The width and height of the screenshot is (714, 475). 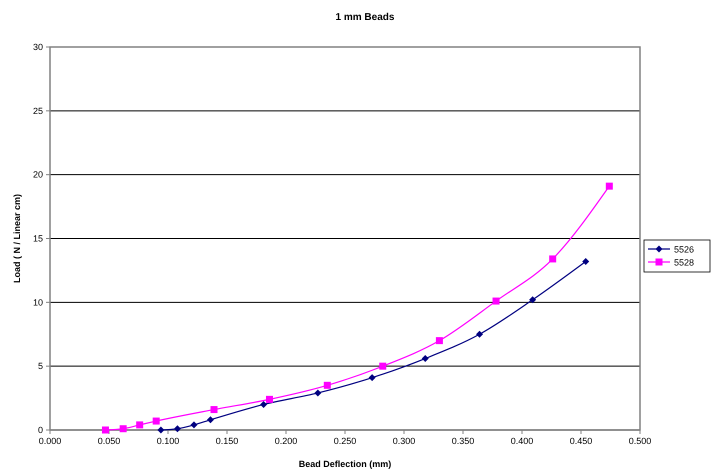 What do you see at coordinates (522, 441) in the screenshot?
I see `x-tick-label: 0.400` at bounding box center [522, 441].